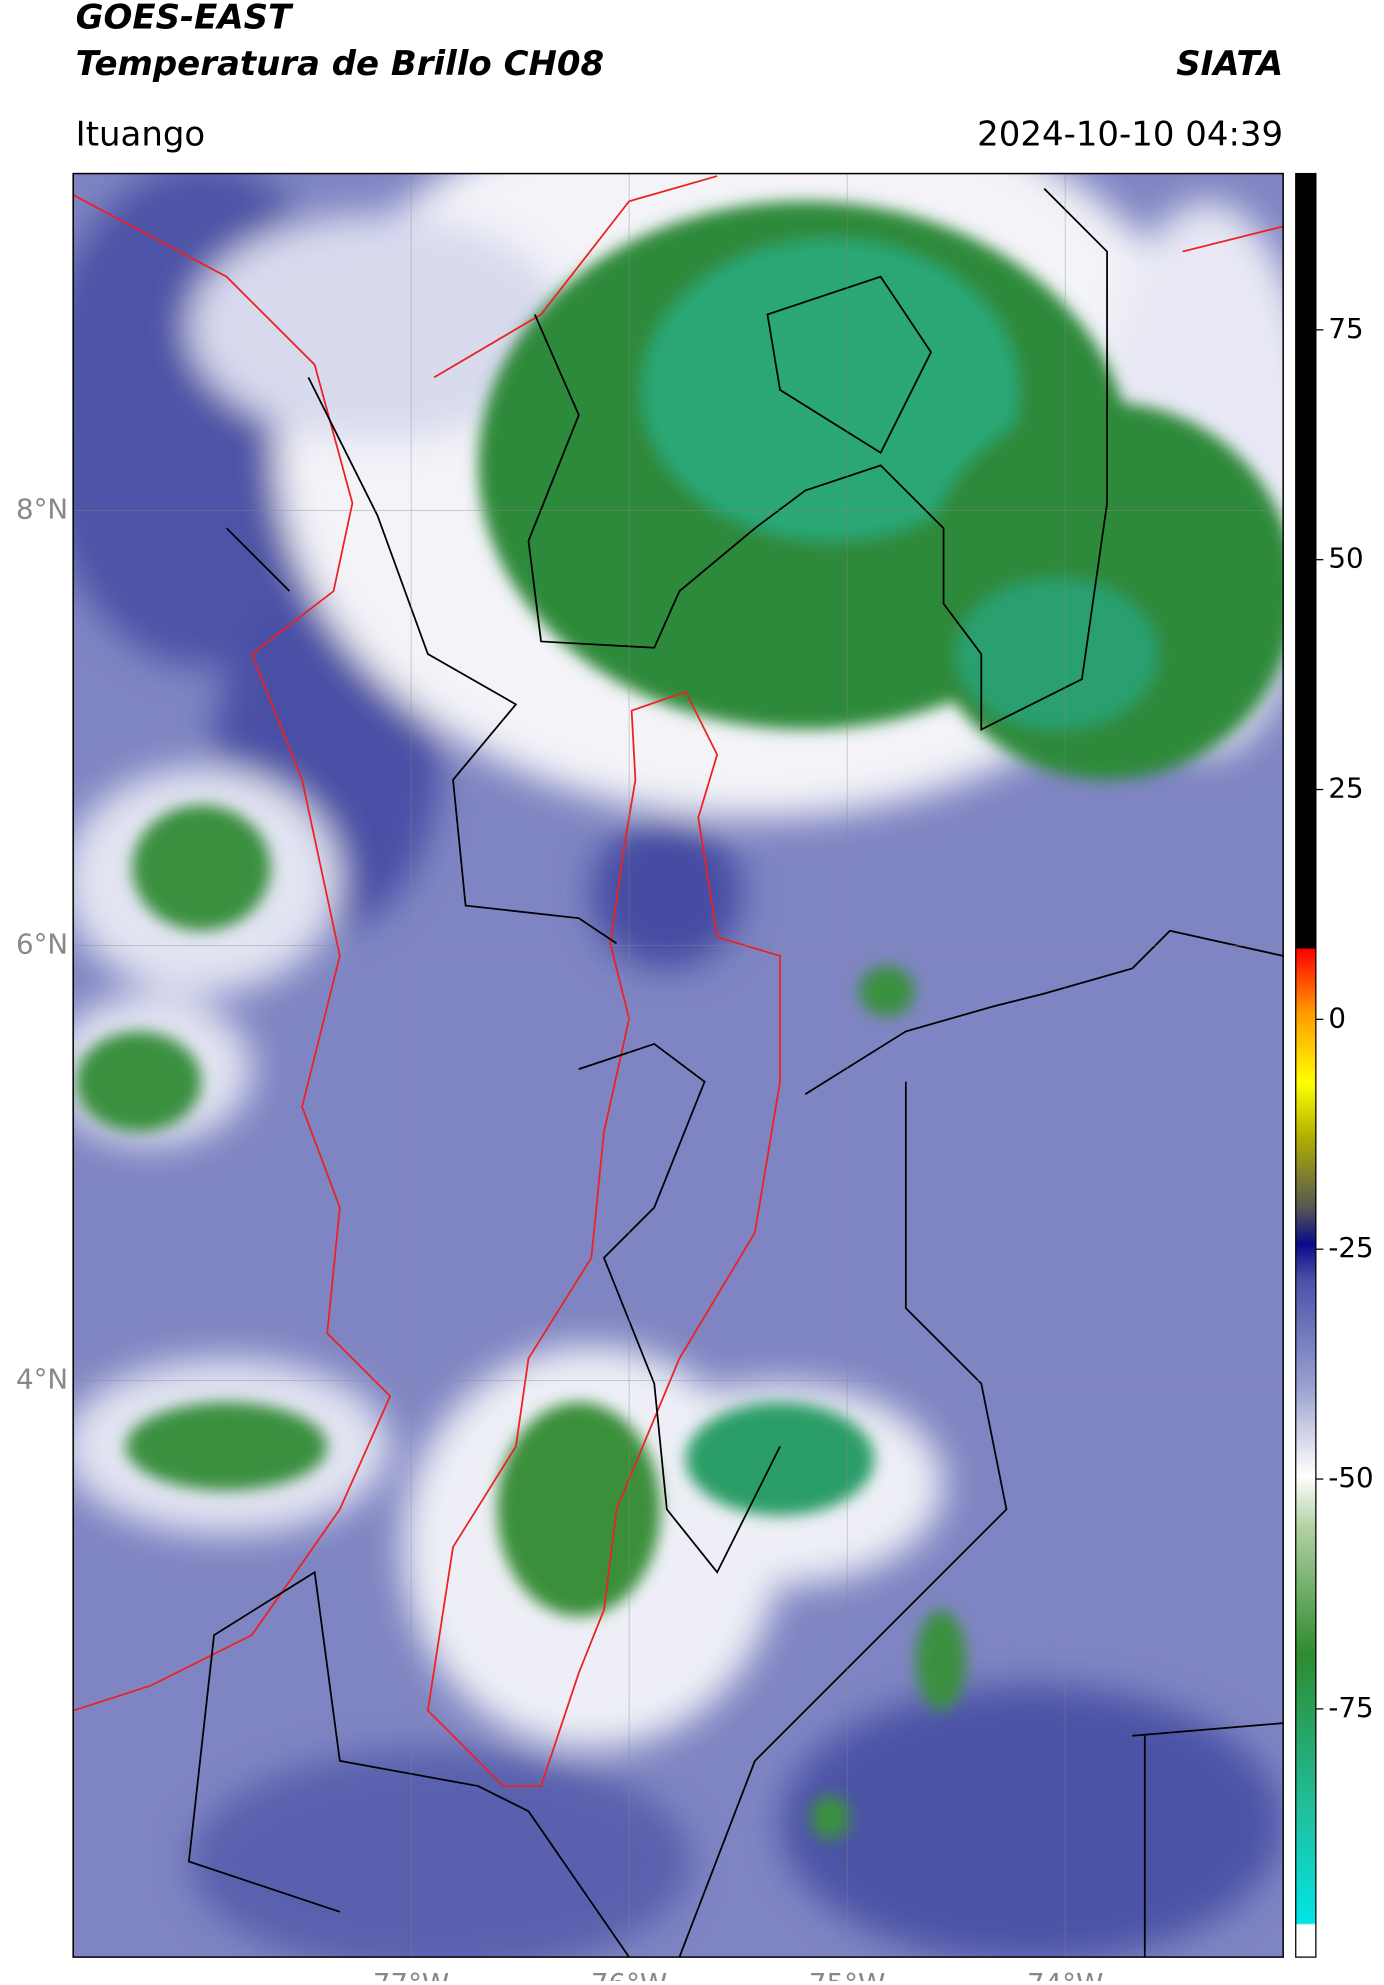 Image resolution: width=1384 pixels, height=1985 pixels. Describe the element at coordinates (1229, 64) in the screenshot. I see `source: SIATA` at that location.